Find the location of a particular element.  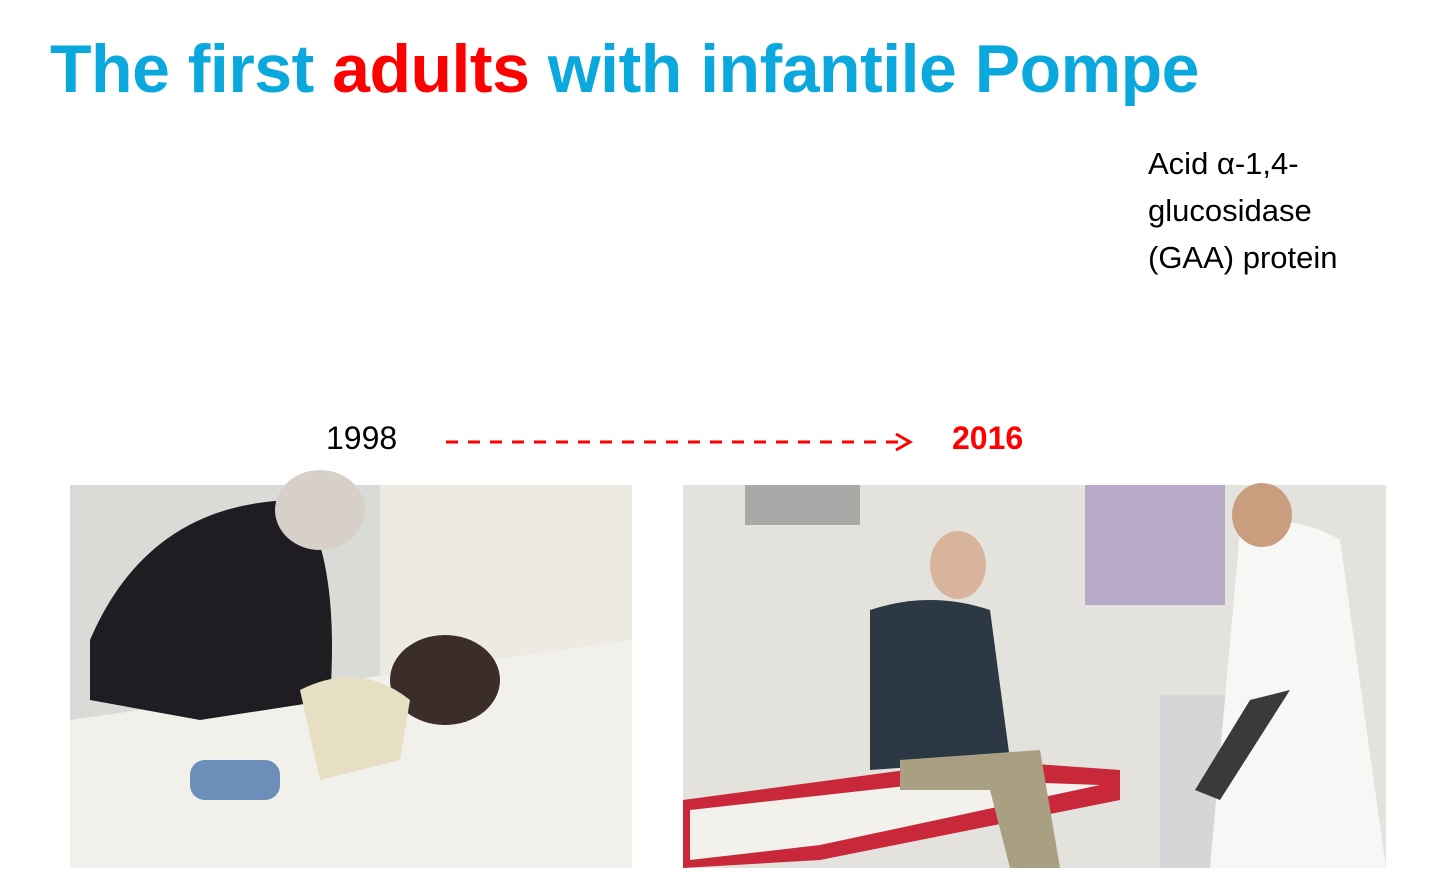

young-man is located at coordinates (940, 685).